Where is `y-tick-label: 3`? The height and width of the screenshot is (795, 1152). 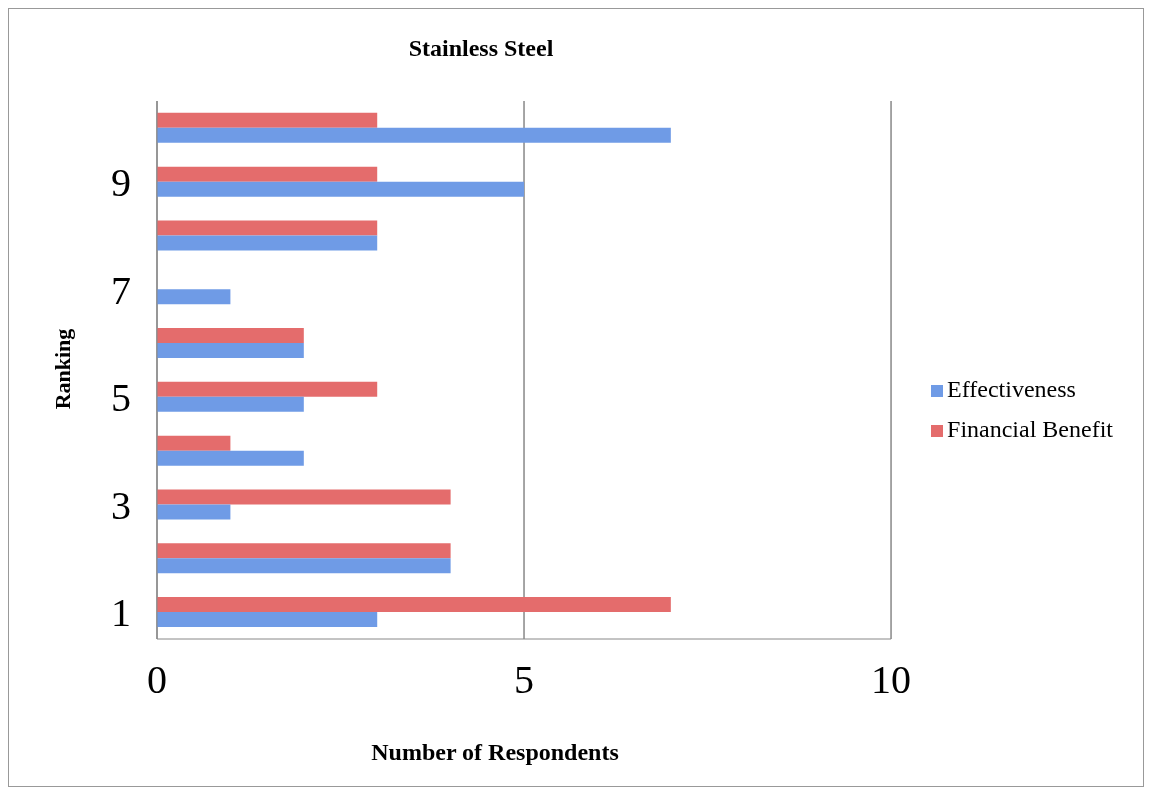
y-tick-label: 3 is located at coordinates (121, 505).